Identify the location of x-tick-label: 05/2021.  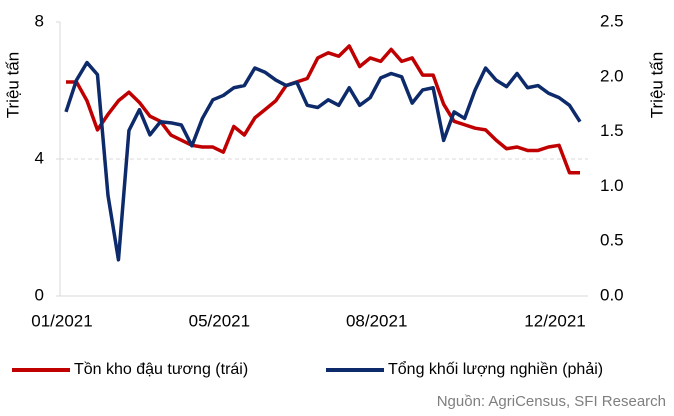
(219, 320).